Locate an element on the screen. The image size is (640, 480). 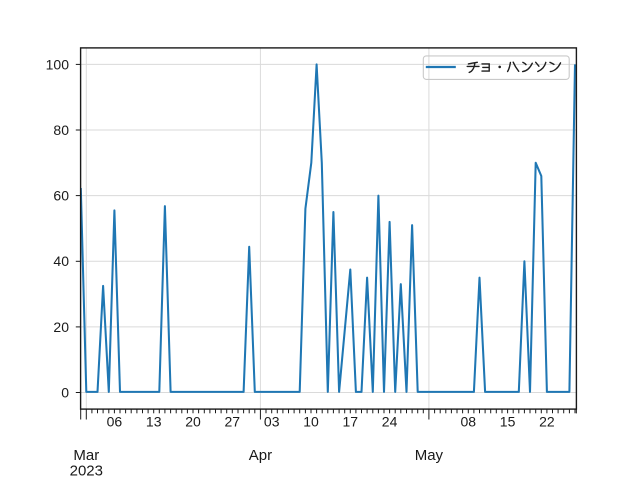
svg-text: 13 is located at coordinates (154, 421).